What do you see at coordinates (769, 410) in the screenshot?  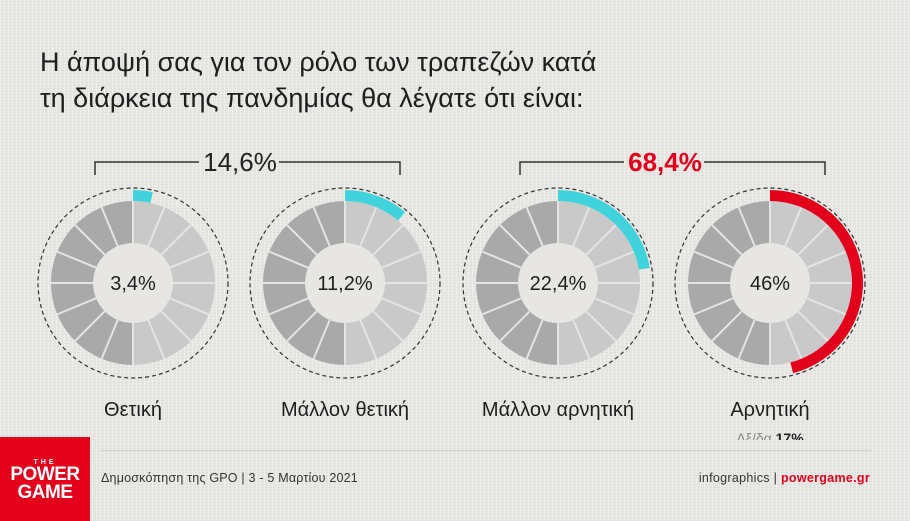 I see `category-label: Αρνητική` at bounding box center [769, 410].